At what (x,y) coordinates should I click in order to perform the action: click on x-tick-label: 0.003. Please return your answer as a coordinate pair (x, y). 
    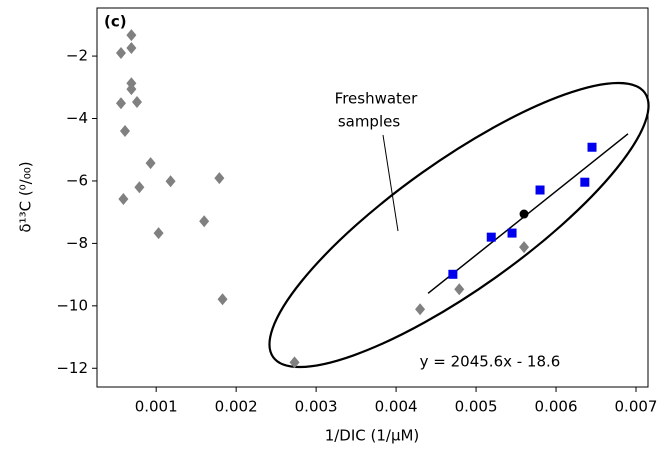
    Looking at the image, I should click on (316, 407).